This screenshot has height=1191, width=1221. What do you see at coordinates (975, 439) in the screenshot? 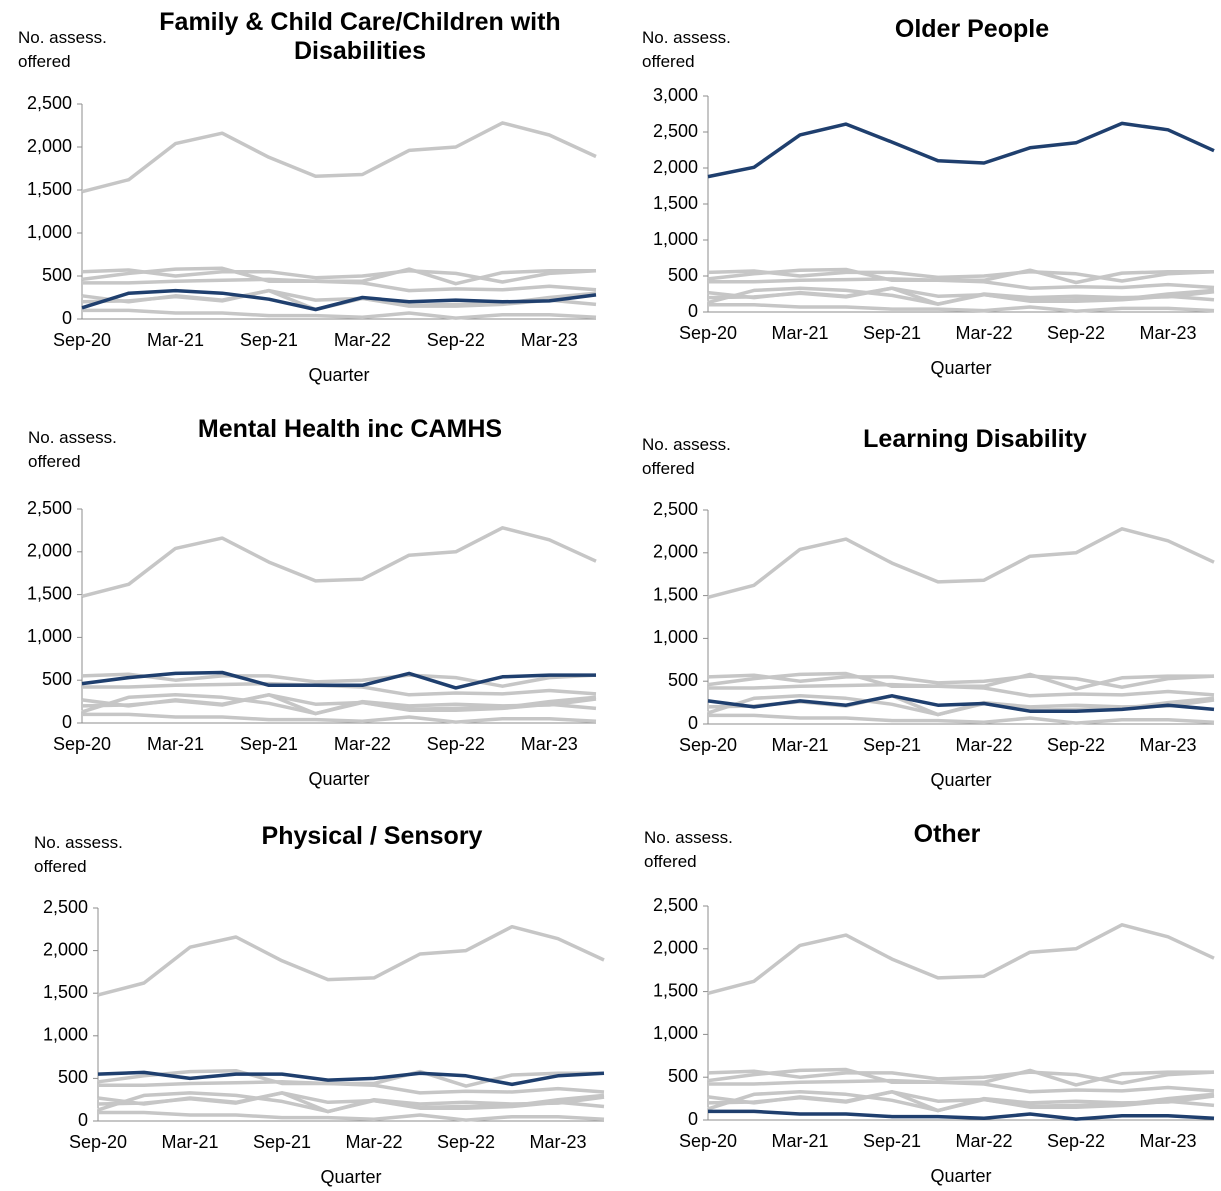
I see `chart-title: Learning Disability` at bounding box center [975, 439].